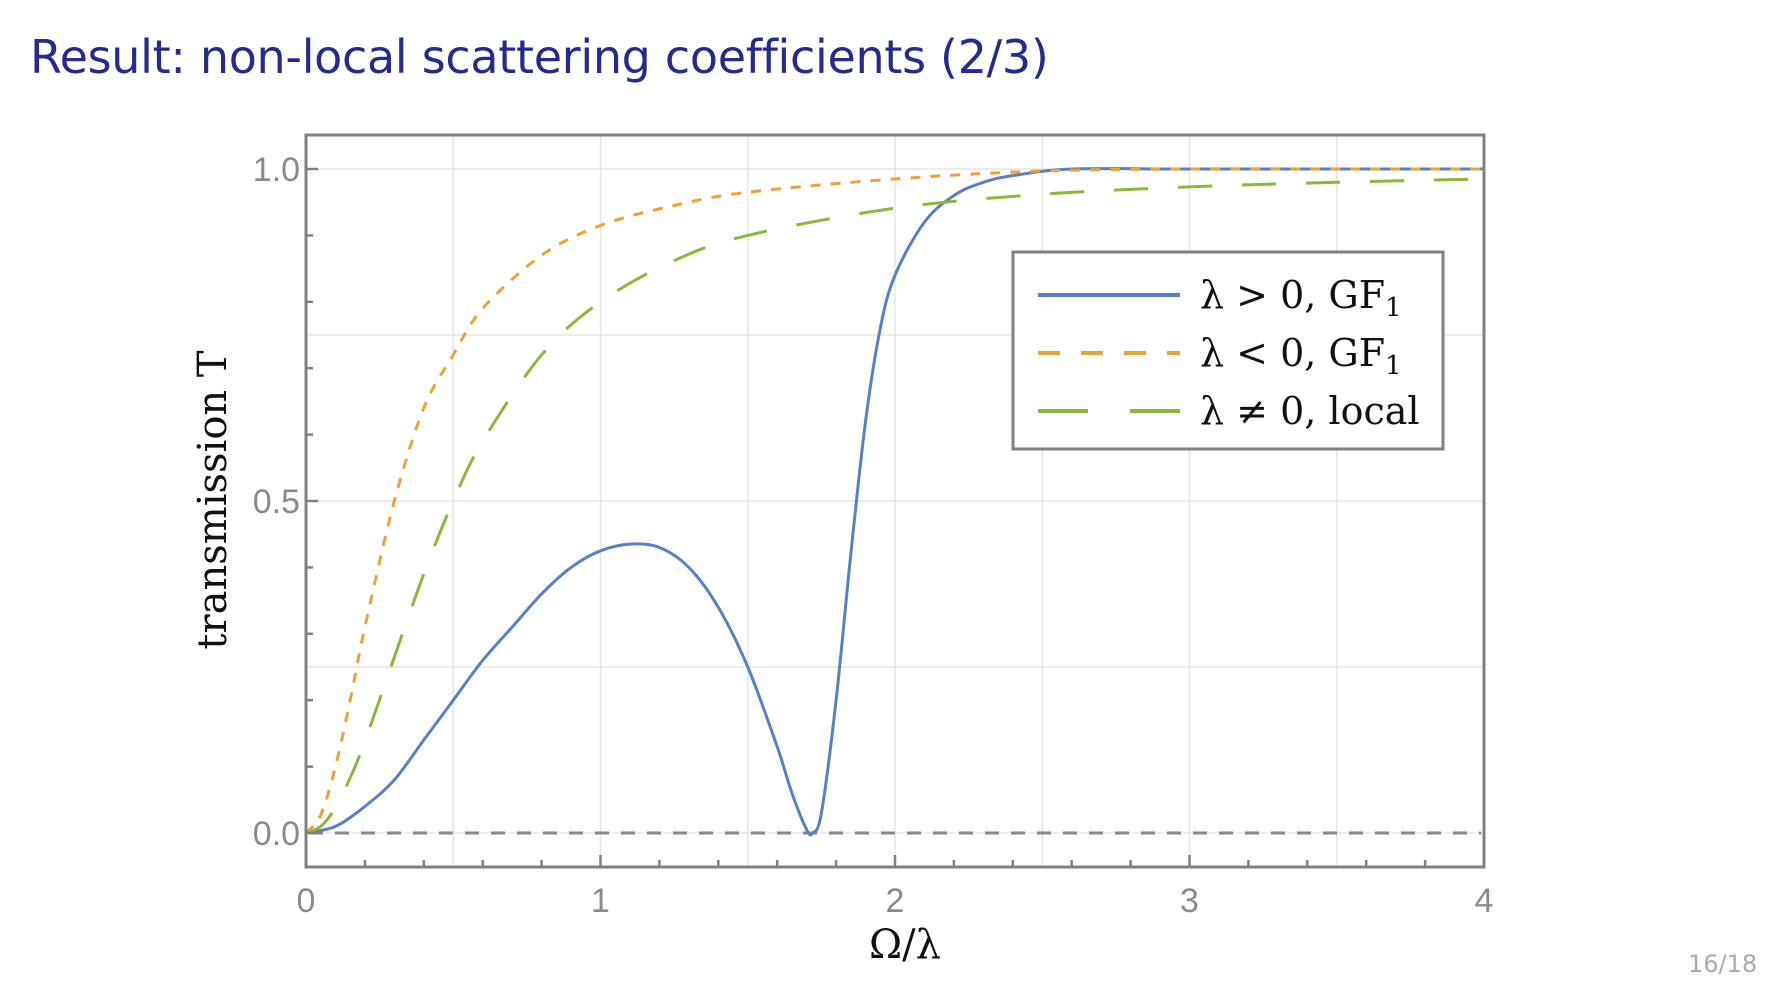 The image size is (1775, 997). I want to click on y-tick-label: 1.0, so click(276, 170).